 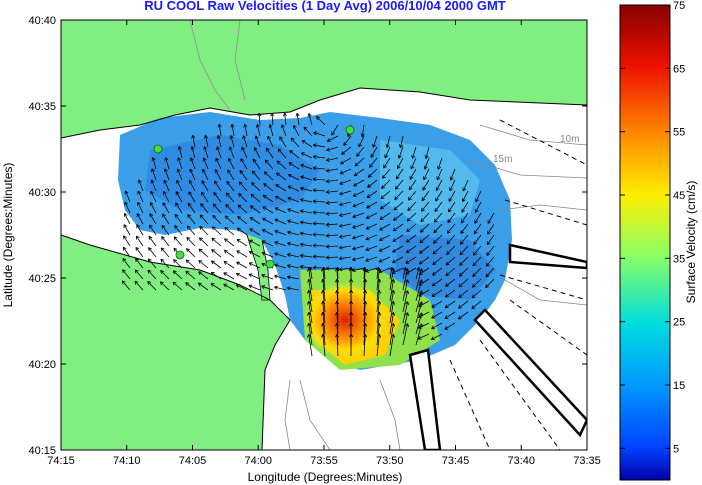 What do you see at coordinates (42, 451) in the screenshot?
I see `y-tick-label: 40:15` at bounding box center [42, 451].